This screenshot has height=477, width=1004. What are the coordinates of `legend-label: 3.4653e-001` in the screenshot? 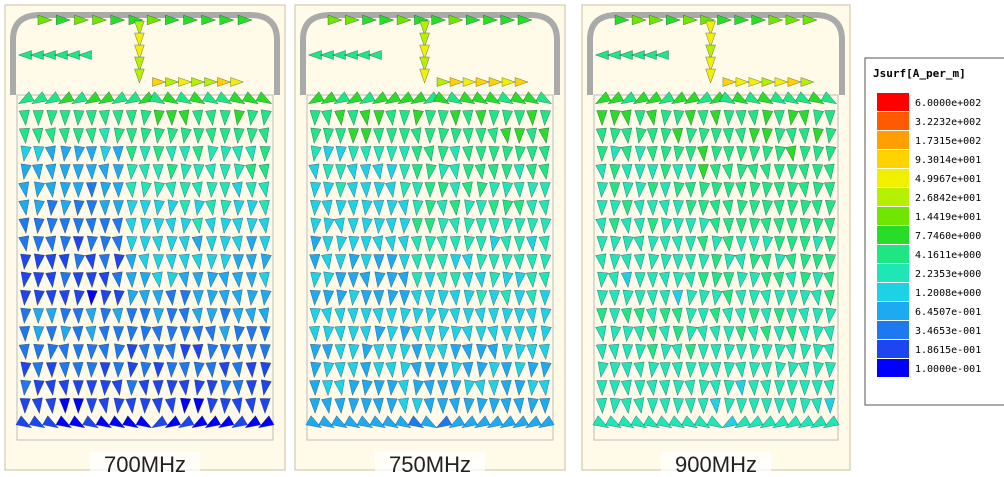 It's located at (948, 331).